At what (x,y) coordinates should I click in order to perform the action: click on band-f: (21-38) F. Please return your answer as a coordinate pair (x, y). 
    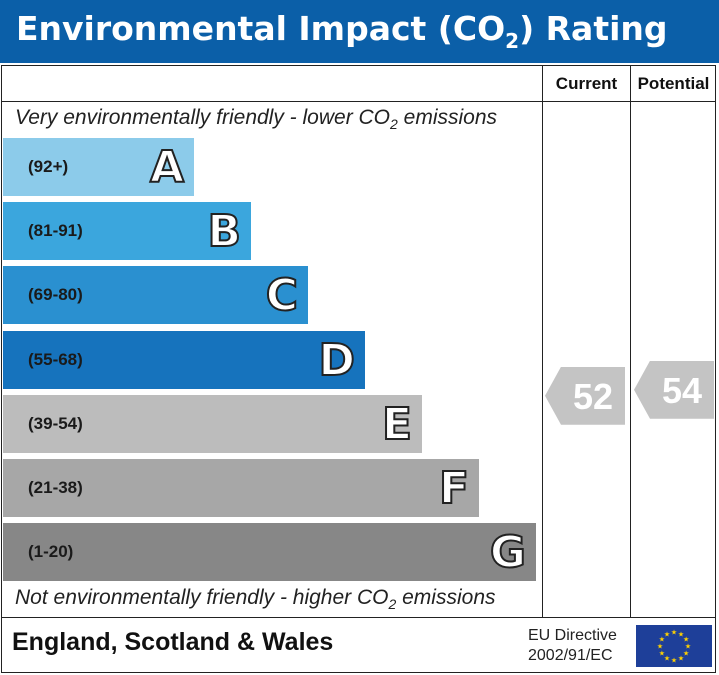
    Looking at the image, I should click on (241, 488).